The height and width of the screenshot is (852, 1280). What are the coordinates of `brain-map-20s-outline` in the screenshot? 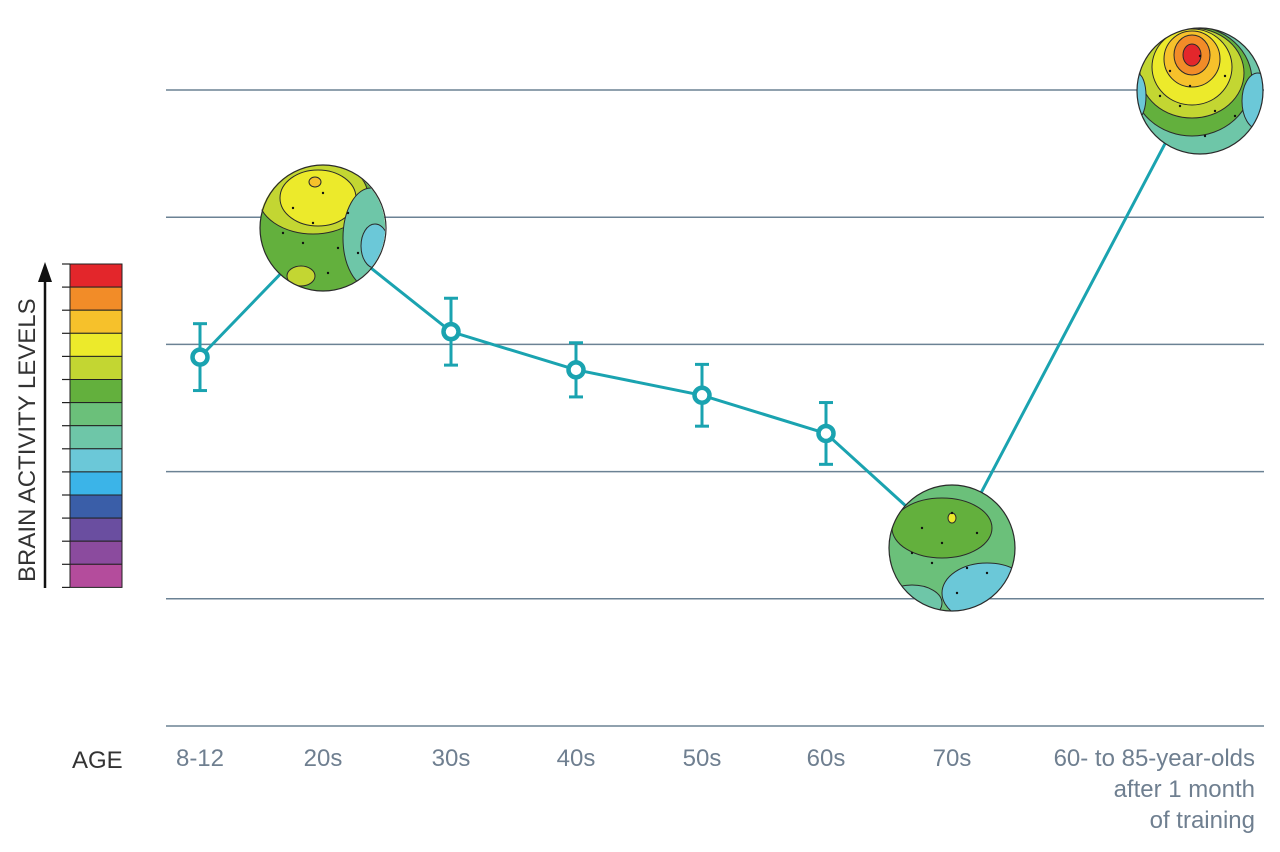 It's located at (323, 228).